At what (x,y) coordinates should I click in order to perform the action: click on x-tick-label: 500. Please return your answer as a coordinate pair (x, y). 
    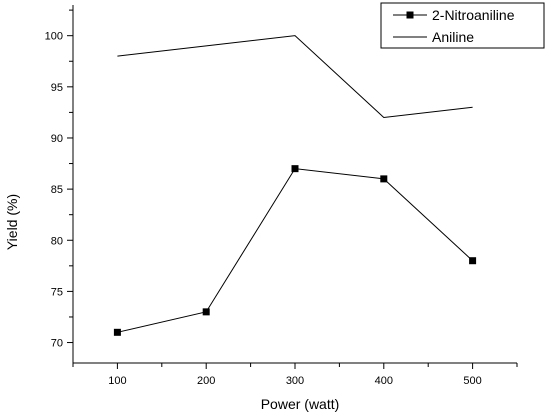
    Looking at the image, I should click on (472, 381).